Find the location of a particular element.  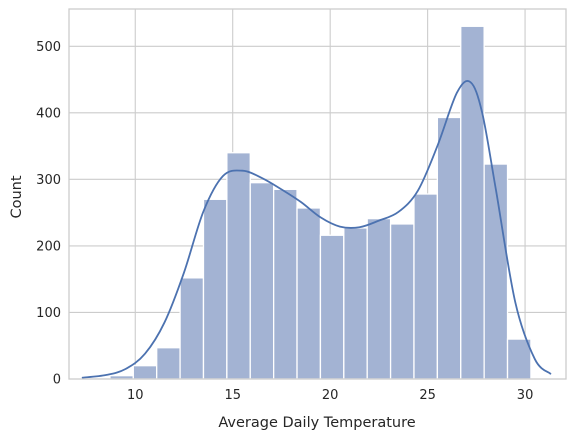

x-tick-label: 10 is located at coordinates (135, 395).